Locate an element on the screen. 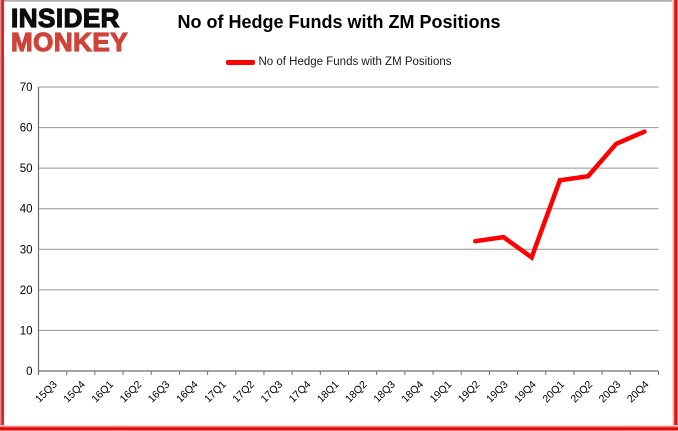 This screenshot has width=678, height=431. y-axis-tick-label: 20 is located at coordinates (26, 291).